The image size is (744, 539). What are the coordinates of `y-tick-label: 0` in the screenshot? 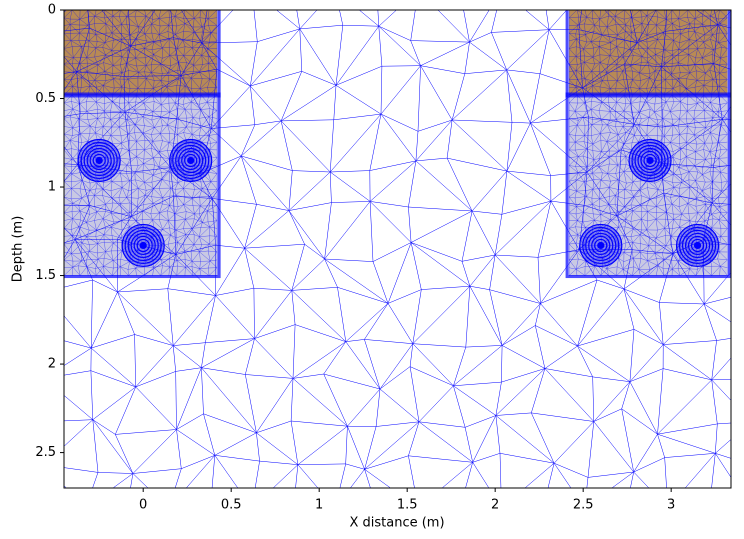 It's located at (52, 10).